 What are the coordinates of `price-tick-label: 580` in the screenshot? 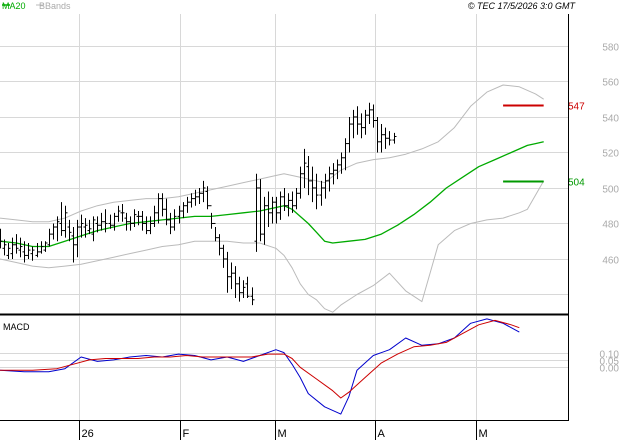 It's located at (610, 48).